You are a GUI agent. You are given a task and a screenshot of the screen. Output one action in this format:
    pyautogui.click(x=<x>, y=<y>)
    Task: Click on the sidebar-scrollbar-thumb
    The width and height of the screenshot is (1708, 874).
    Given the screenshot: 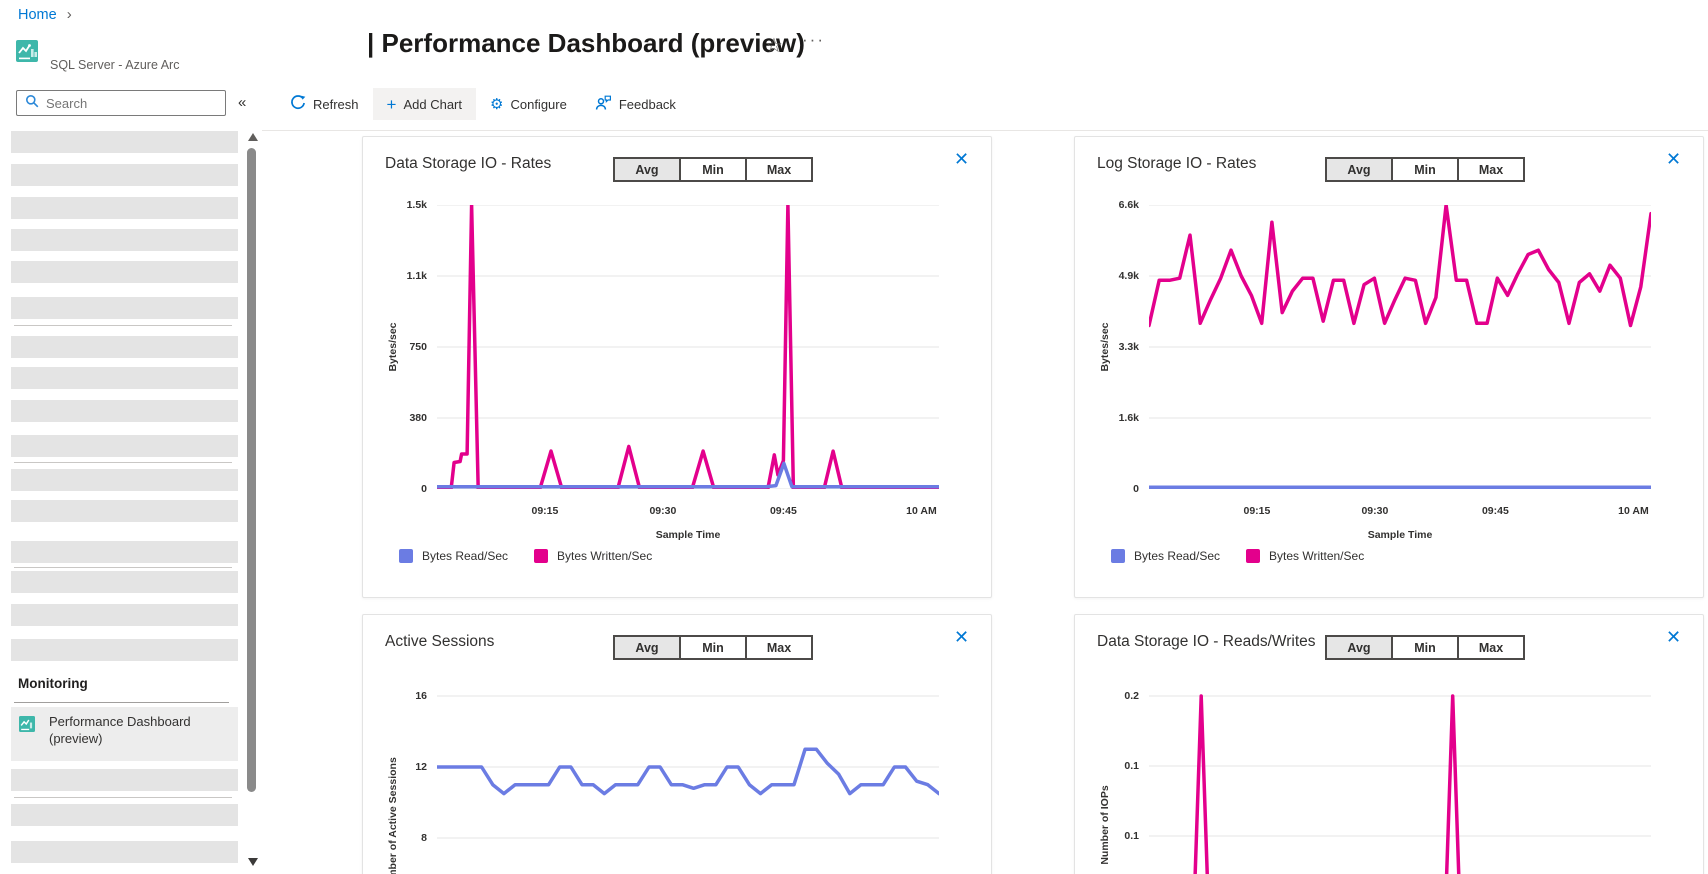 What is the action you would take?
    pyautogui.click(x=251, y=470)
    